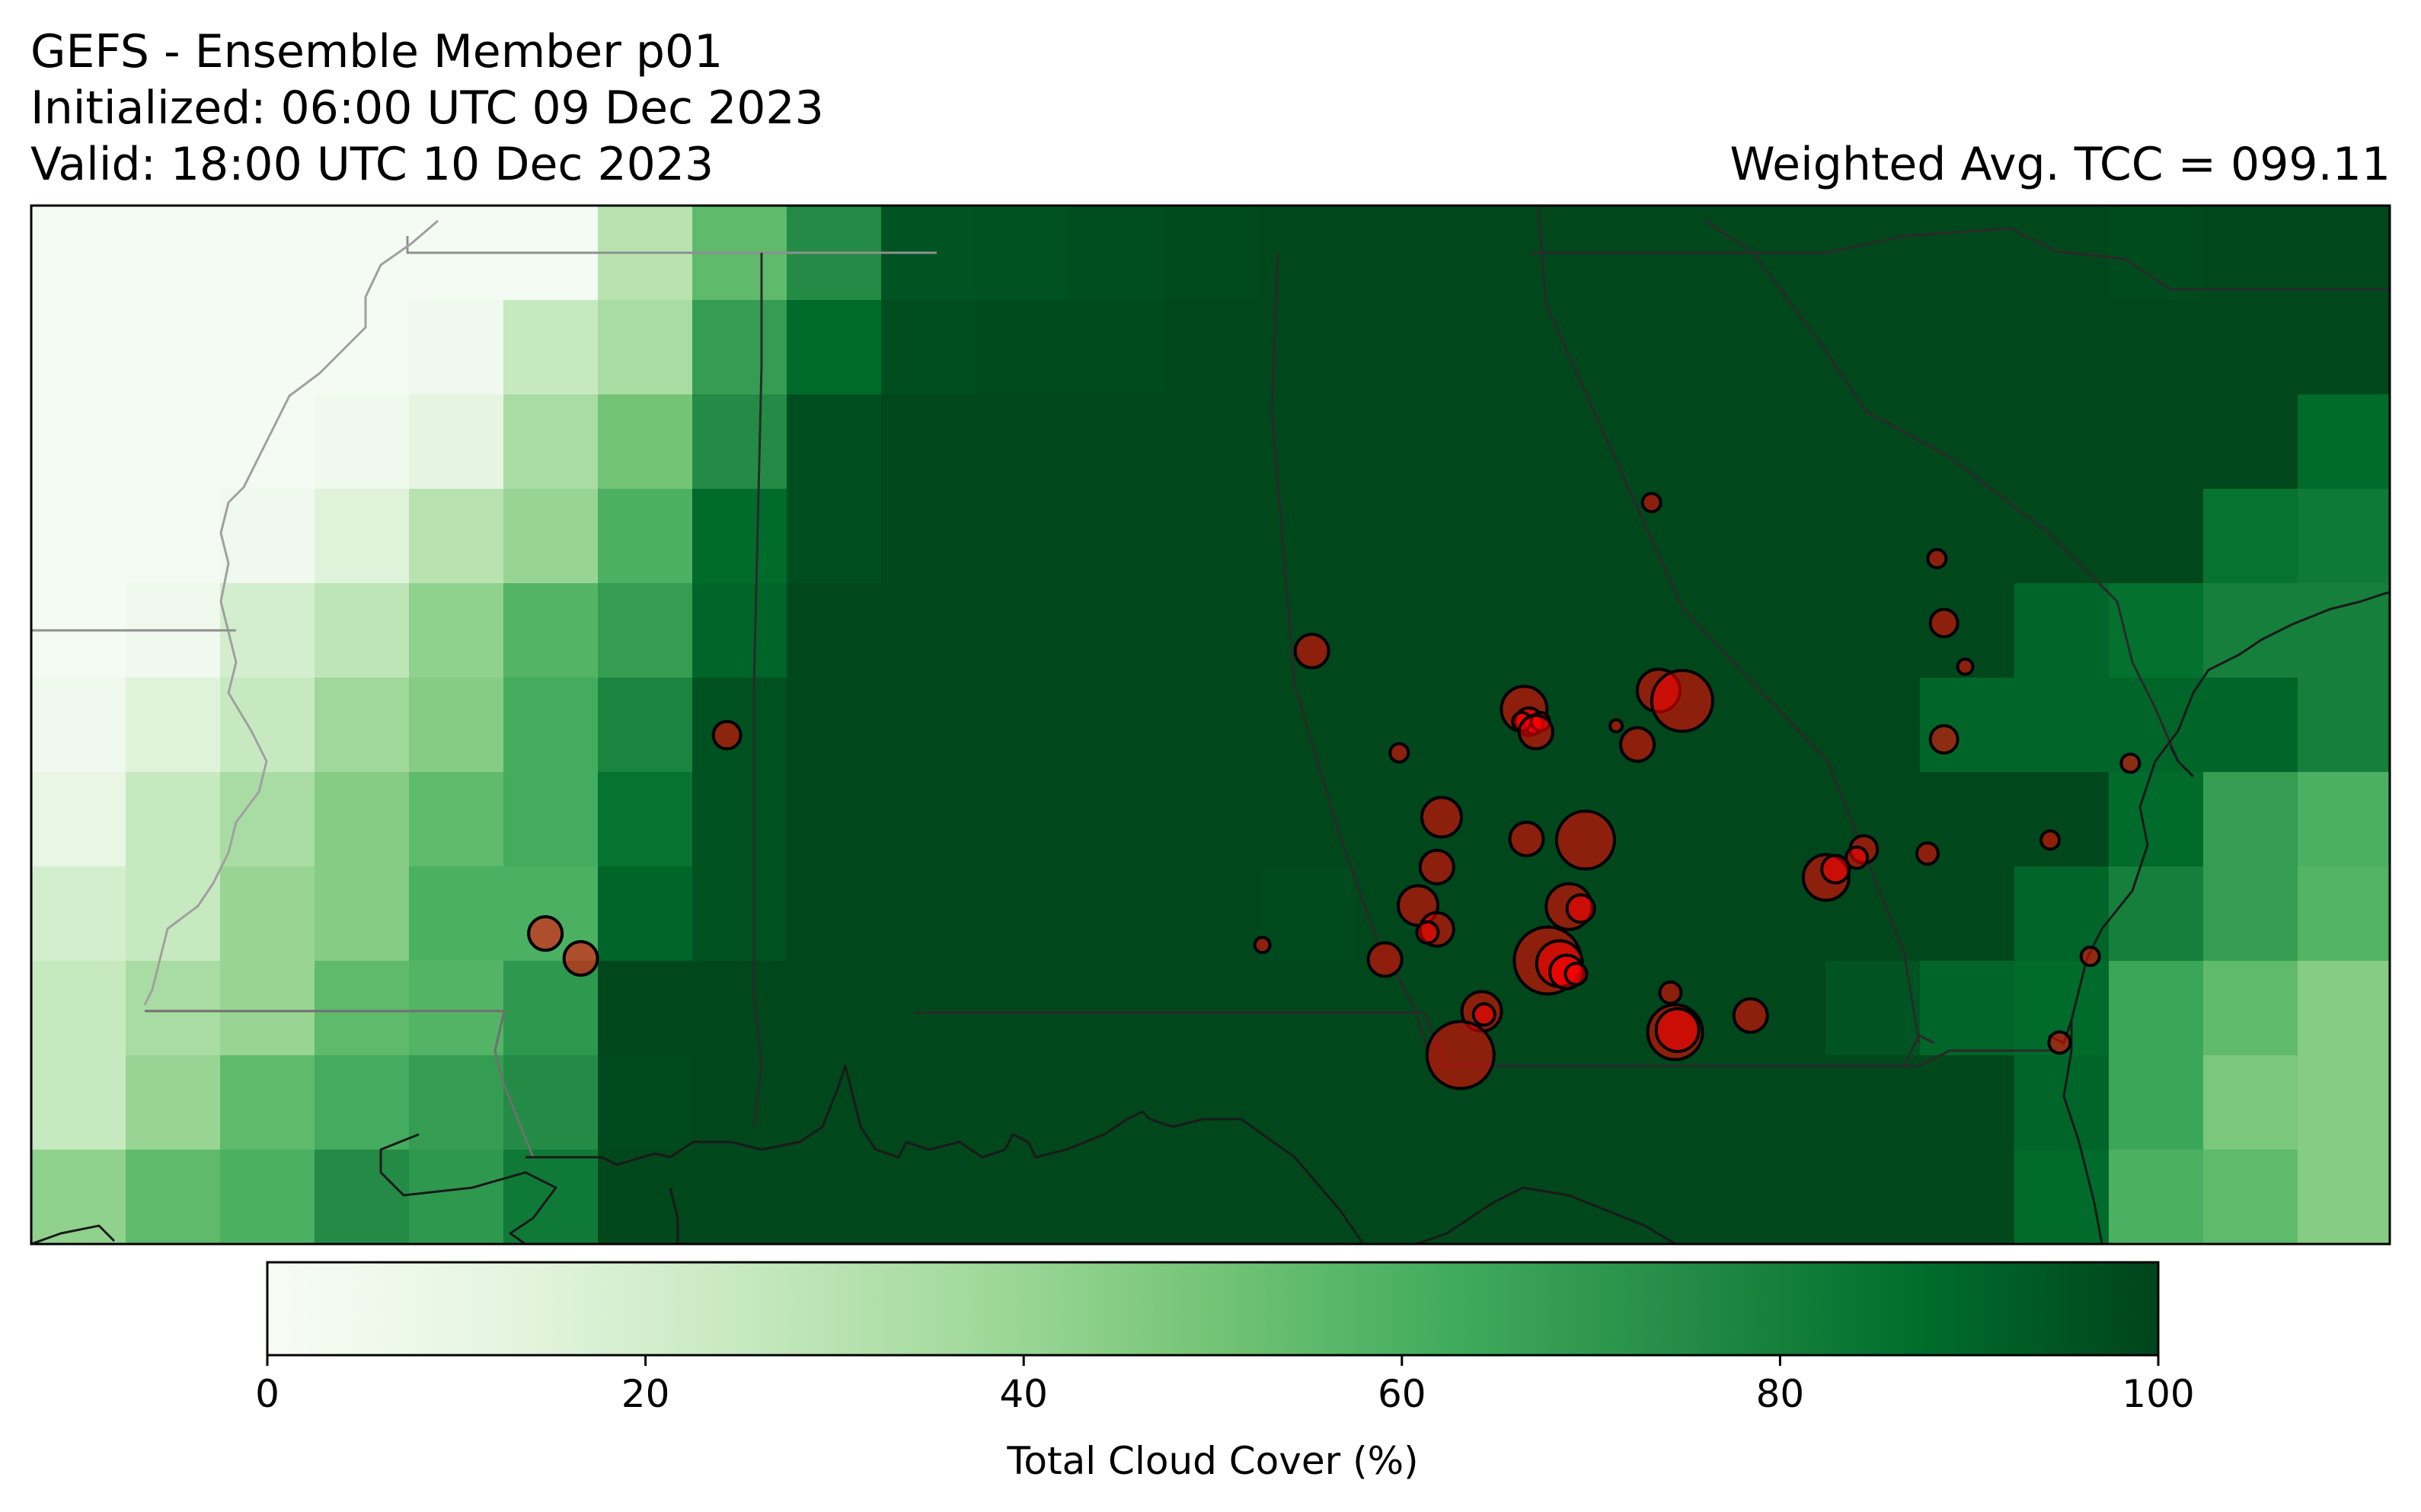 The height and width of the screenshot is (1512, 2421). What do you see at coordinates (1023, 1394) in the screenshot?
I see `colorbar-tick-label: 40` at bounding box center [1023, 1394].